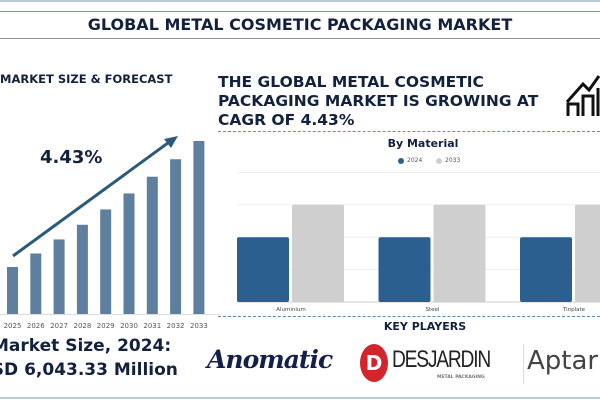 The width and height of the screenshot is (600, 400). Describe the element at coordinates (291, 310) in the screenshot. I see `category-label: Aluminium` at that location.